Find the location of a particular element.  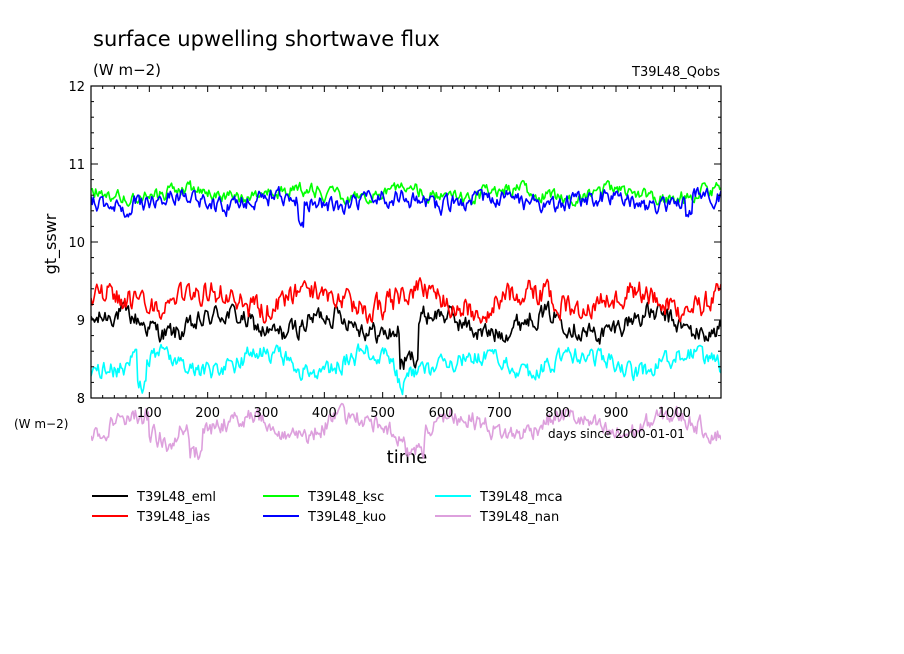

y-tick-label: 11 is located at coordinates (76, 165).